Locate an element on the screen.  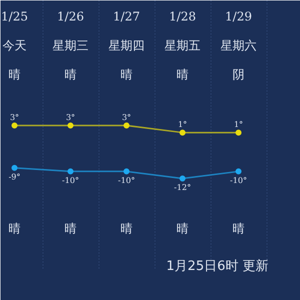
x-tick-label: 1/29 is located at coordinates (238, 17).